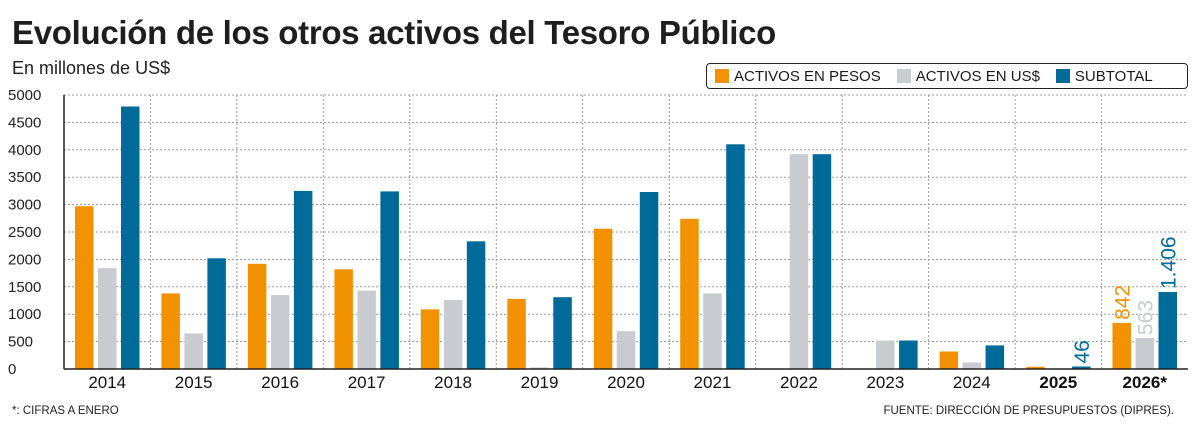 This screenshot has width=1200, height=428. Describe the element at coordinates (24, 177) in the screenshot. I see `y-tick-label: 3500` at that location.